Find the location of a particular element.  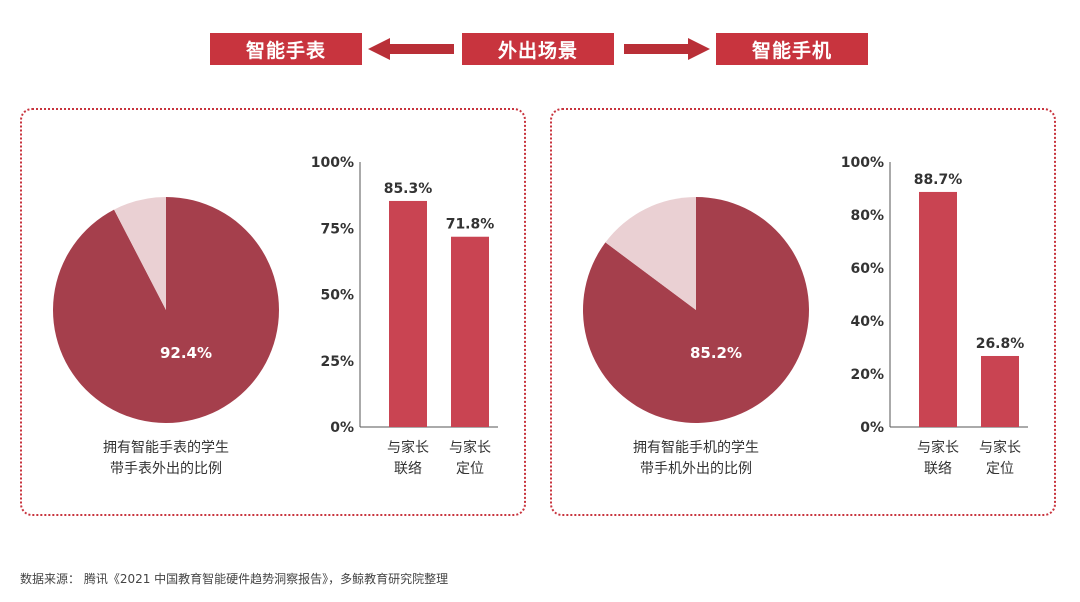

smartphone-pie-caption: 拥有智能手机的学生 带手机外出的比例 is located at coordinates (696, 459).